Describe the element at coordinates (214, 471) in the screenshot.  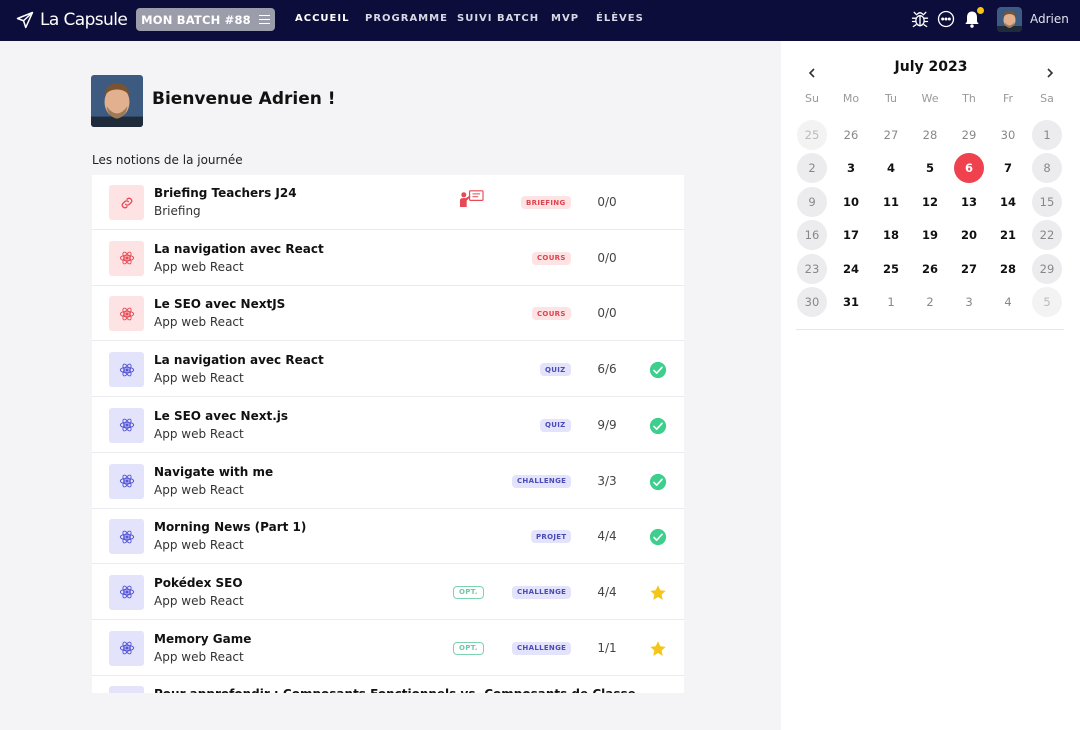
I see `notion-title: Navigate with me` at that location.